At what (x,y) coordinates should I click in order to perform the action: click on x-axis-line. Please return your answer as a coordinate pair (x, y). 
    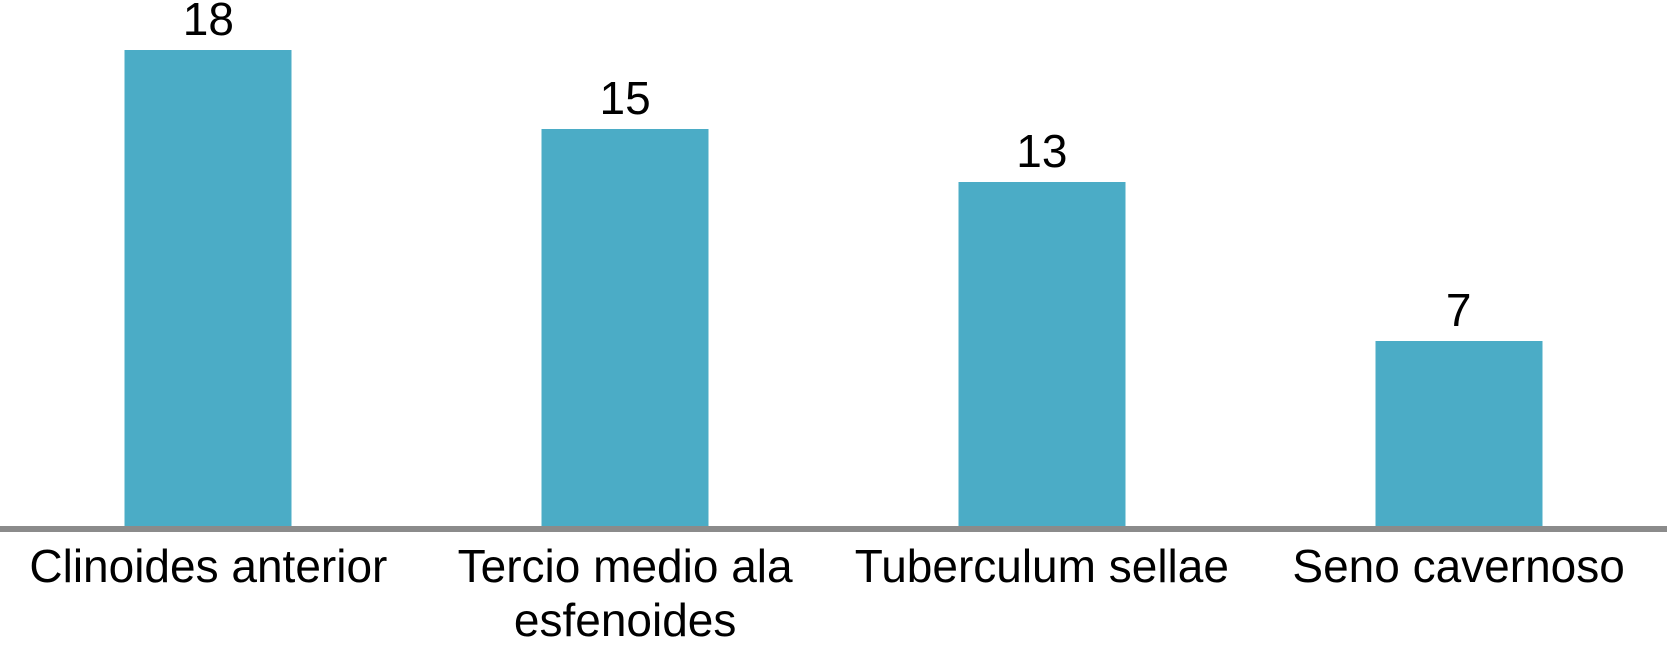
    Looking at the image, I should click on (833, 529).